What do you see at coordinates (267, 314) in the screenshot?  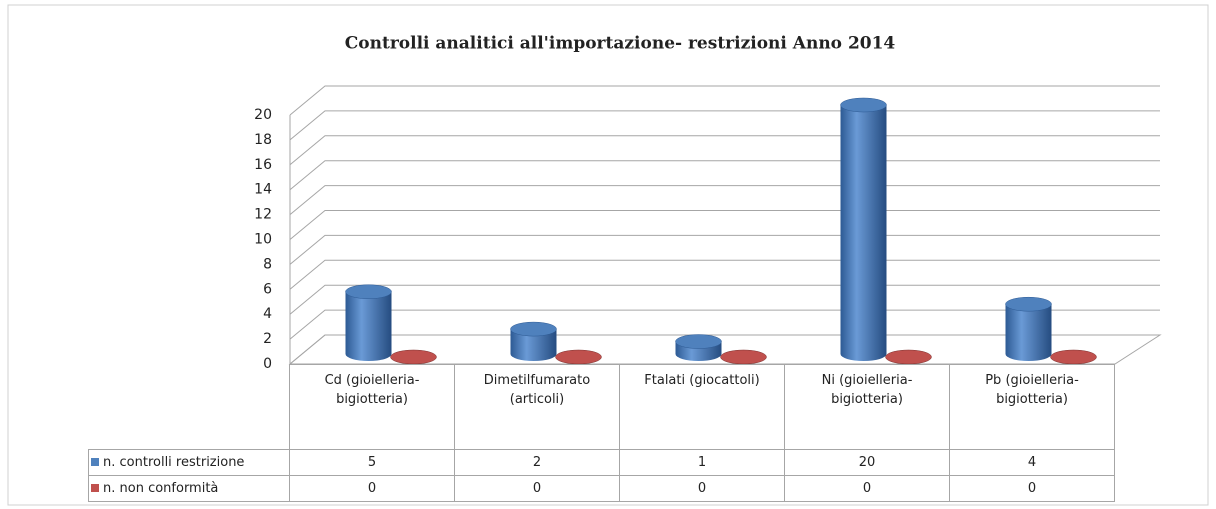 I see `y-tick-label: 4` at bounding box center [267, 314].